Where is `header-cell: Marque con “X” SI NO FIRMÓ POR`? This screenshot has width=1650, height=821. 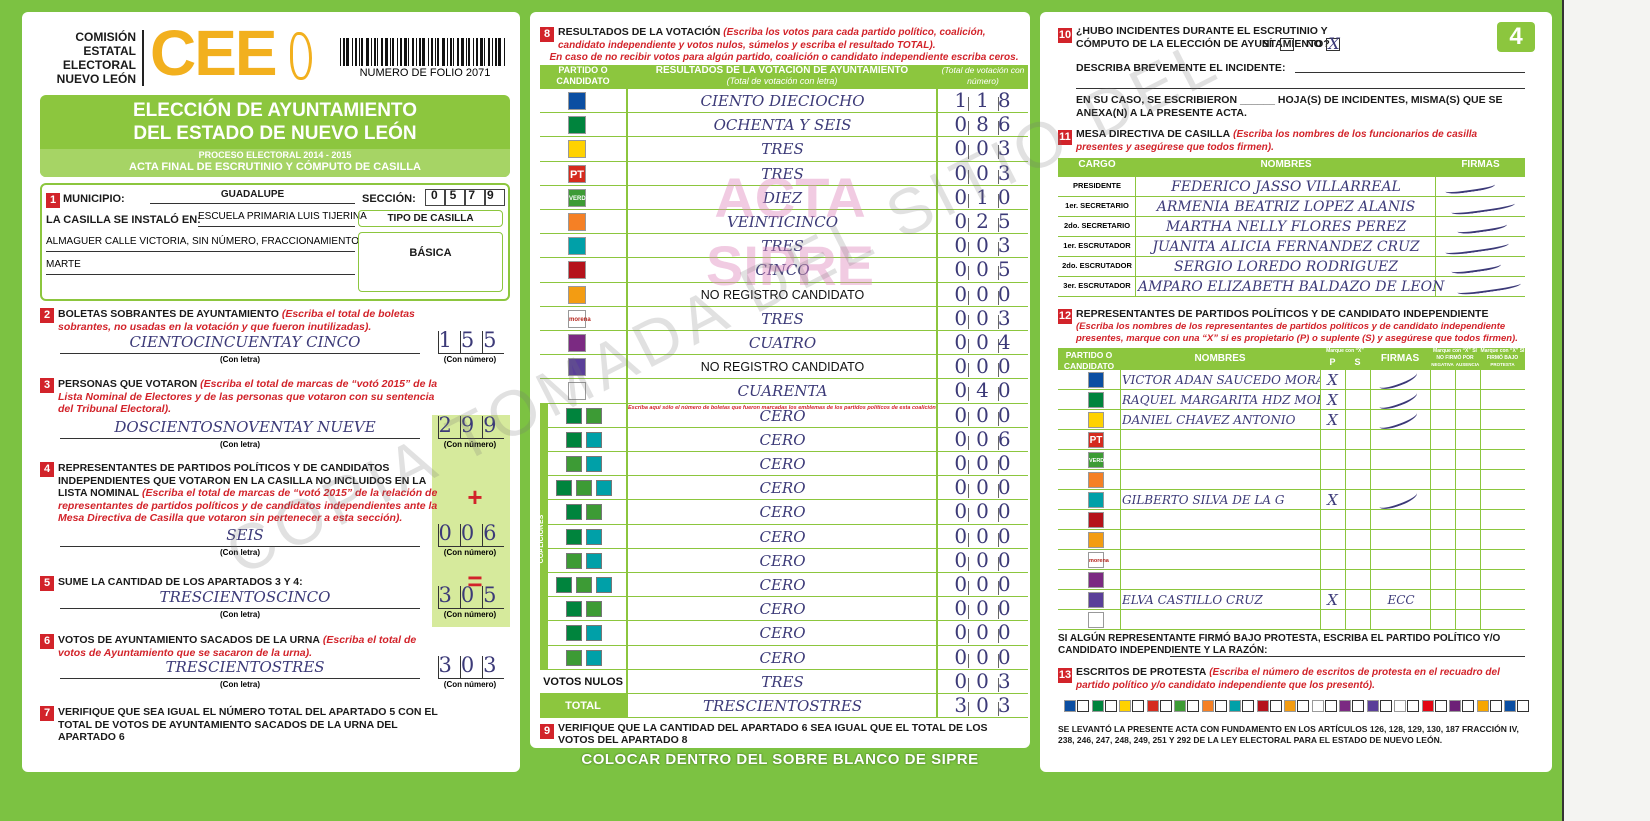 header-cell: Marque con “X” SI NO FIRMÓ POR is located at coordinates (1455, 354).